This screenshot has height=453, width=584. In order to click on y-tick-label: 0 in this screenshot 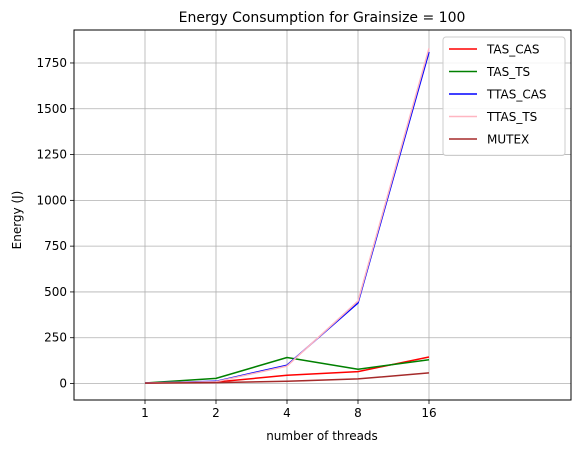, I will do `click(63, 384)`.